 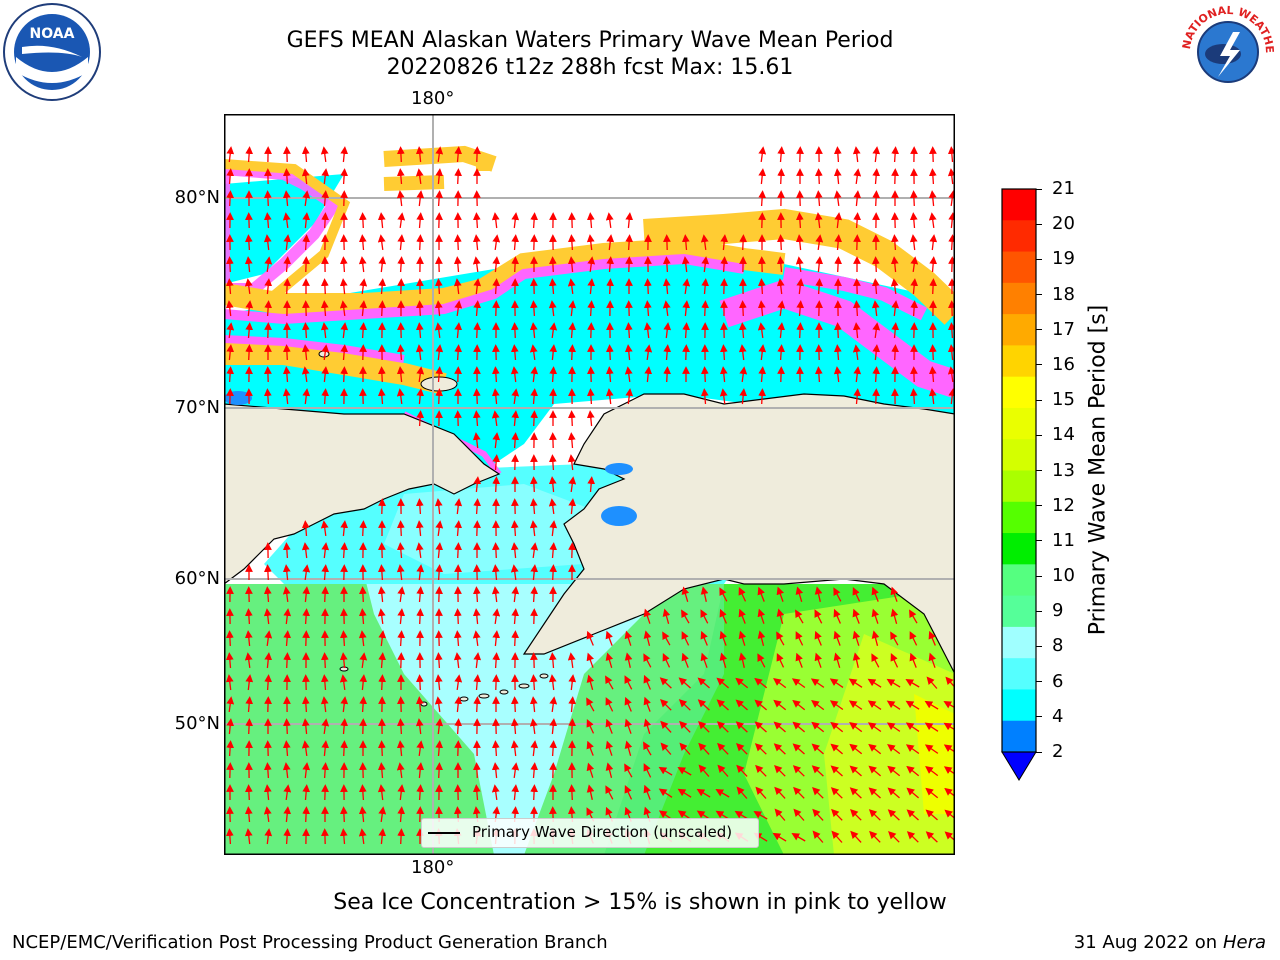 I want to click on russia-land, so click(x=362, y=494).